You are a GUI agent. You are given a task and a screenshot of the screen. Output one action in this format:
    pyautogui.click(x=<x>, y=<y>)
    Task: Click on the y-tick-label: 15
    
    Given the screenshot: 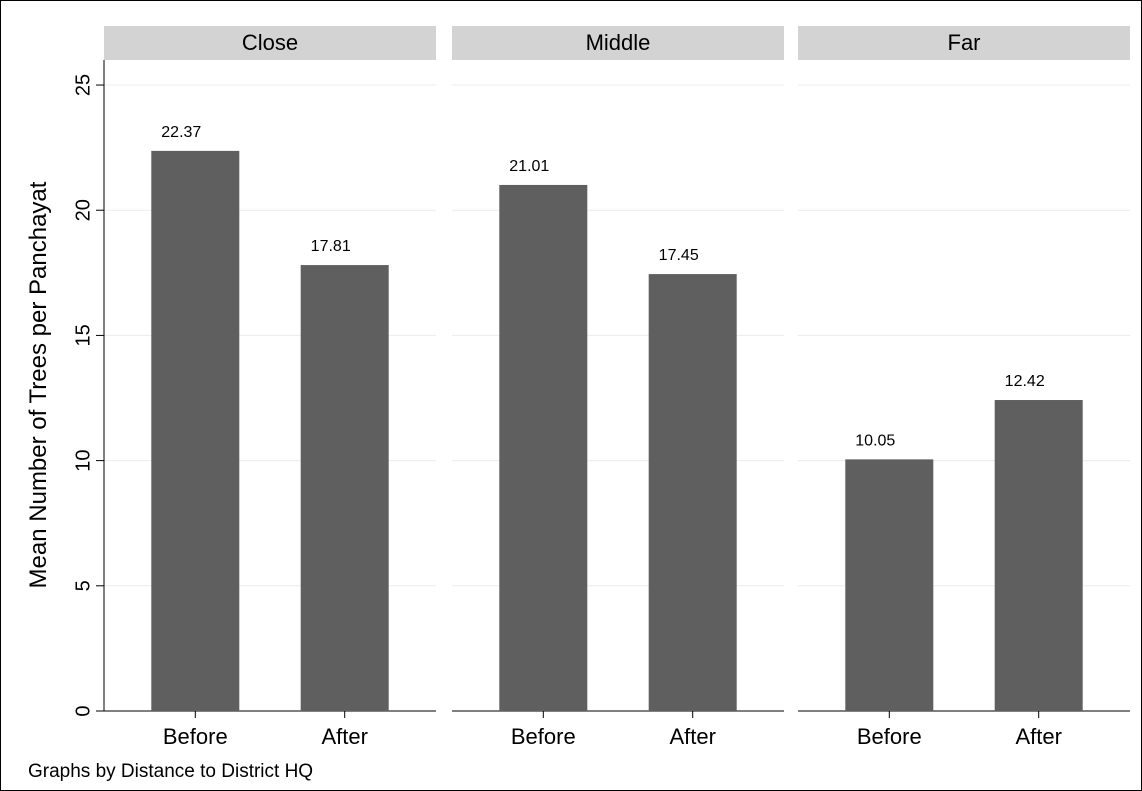 What is the action you would take?
    pyautogui.click(x=83, y=335)
    